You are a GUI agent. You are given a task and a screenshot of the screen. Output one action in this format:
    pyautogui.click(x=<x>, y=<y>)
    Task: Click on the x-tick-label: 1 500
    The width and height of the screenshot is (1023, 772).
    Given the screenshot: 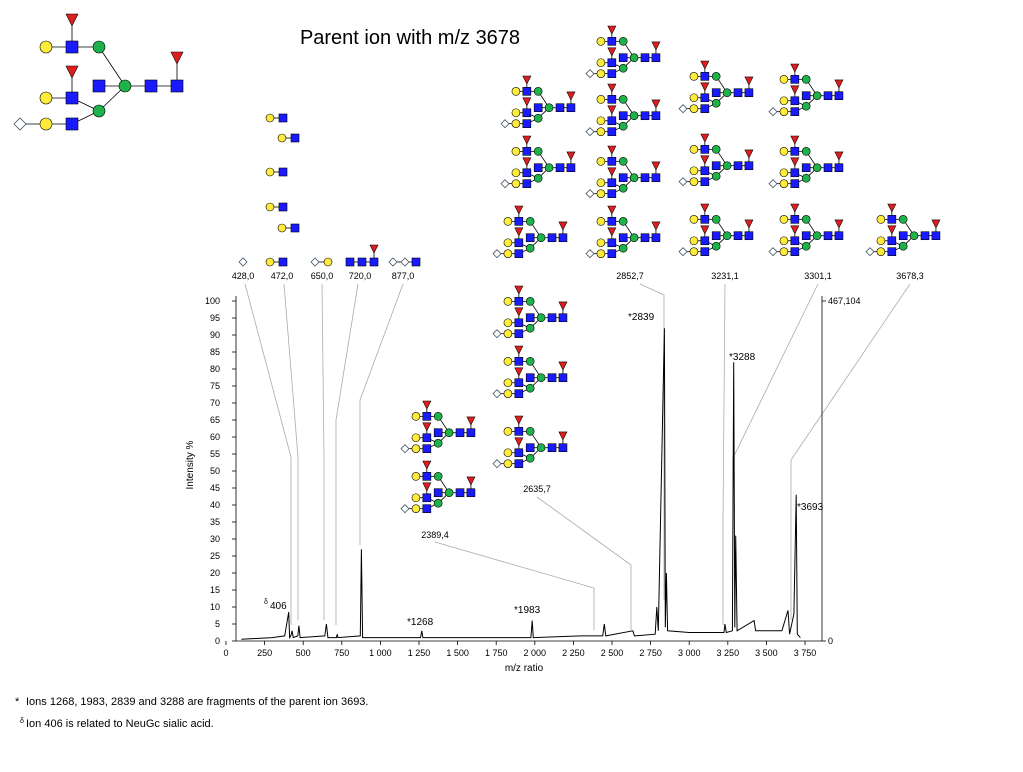 What is the action you would take?
    pyautogui.click(x=457, y=653)
    